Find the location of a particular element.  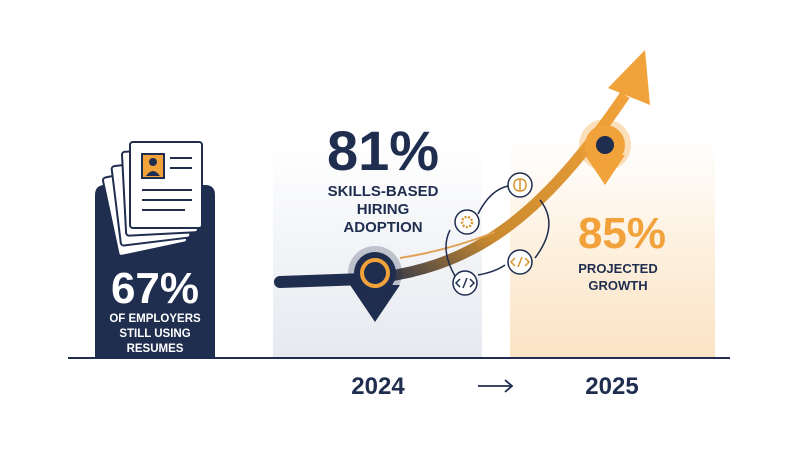

right-panel is located at coordinates (612, 249).